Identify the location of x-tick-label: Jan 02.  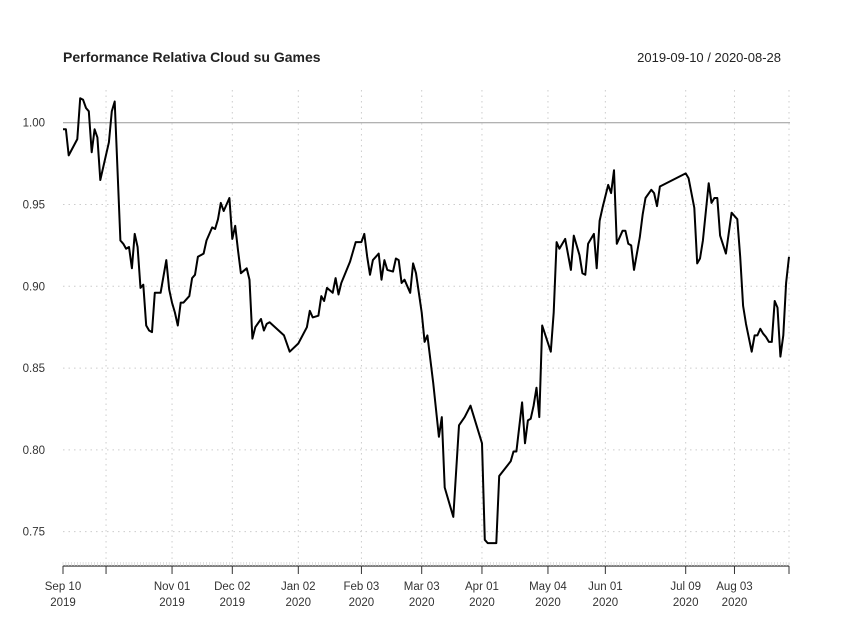
(298, 587).